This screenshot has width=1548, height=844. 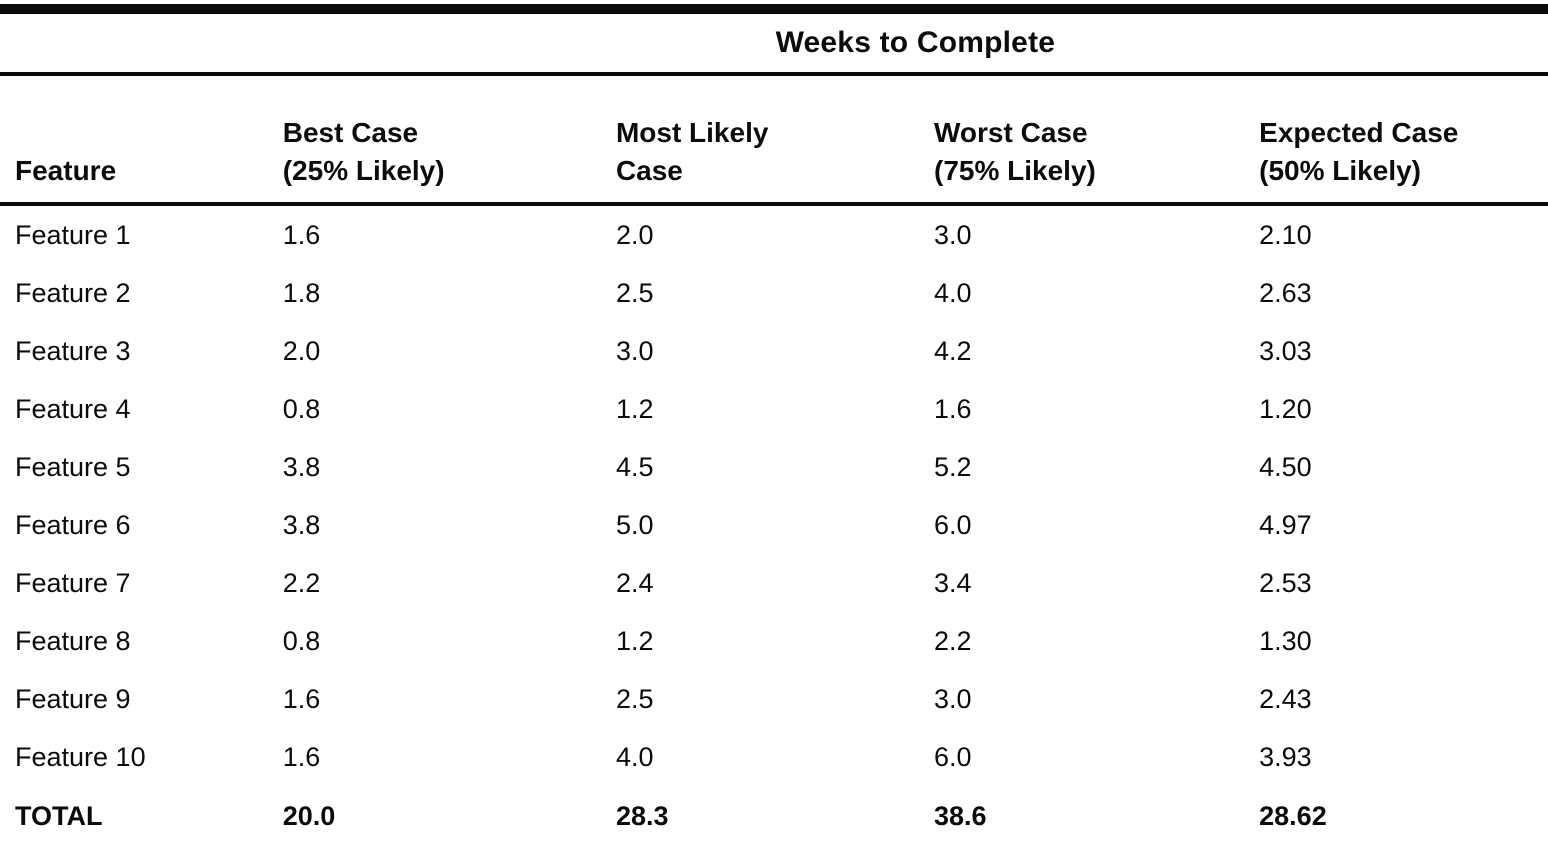 I want to click on column-header-feature: Feature, so click(x=141, y=140).